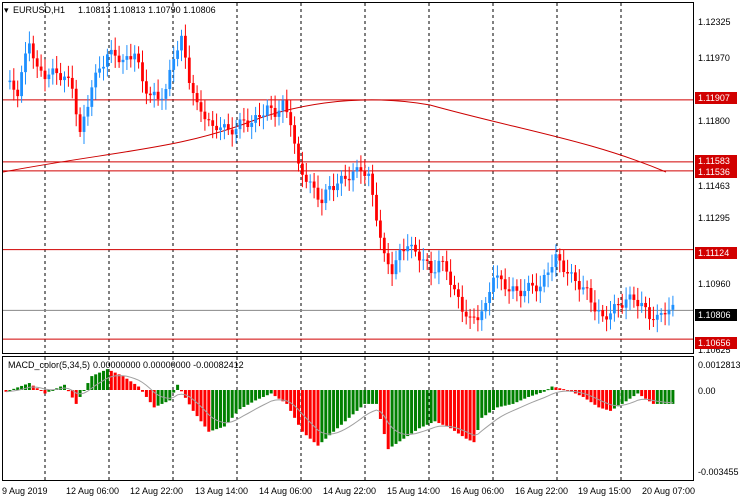 Image resolution: width=740 pixels, height=500 pixels. Describe the element at coordinates (477, 491) in the screenshot. I see `time-label: 16 Aug 06:00` at that location.